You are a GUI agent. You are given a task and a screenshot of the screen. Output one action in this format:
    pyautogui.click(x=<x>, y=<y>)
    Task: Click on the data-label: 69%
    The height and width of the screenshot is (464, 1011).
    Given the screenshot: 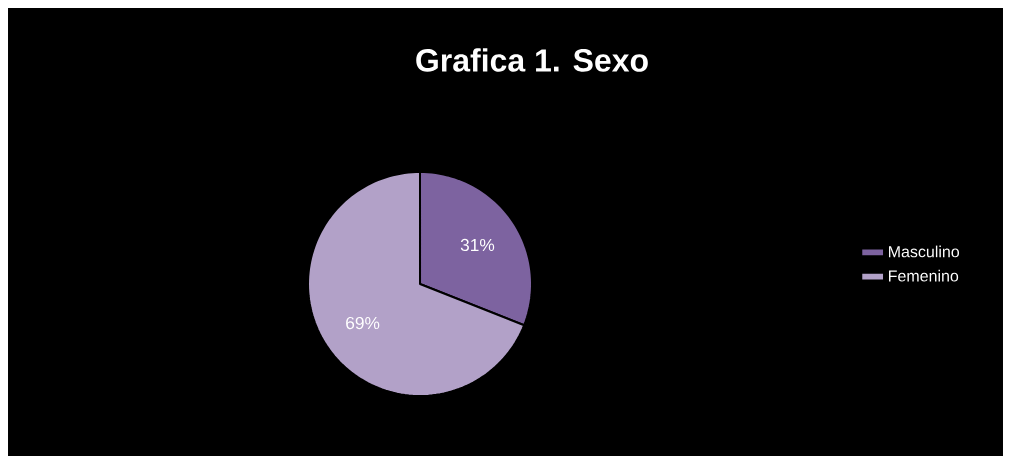 What is the action you would take?
    pyautogui.click(x=363, y=323)
    